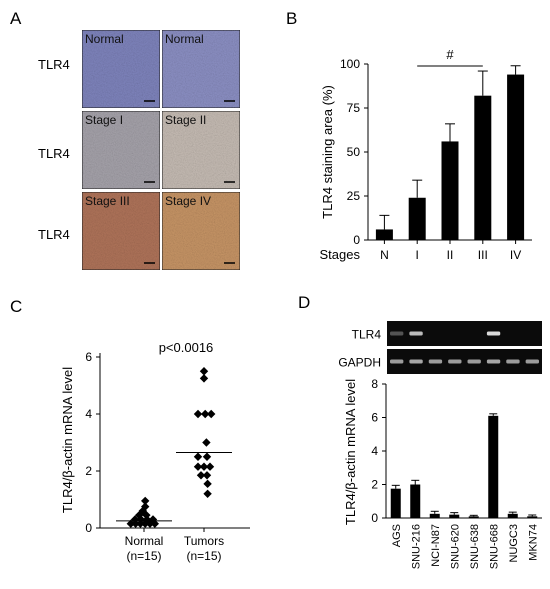 This screenshot has height=589, width=550. I want to click on bar-I, so click(417, 218).